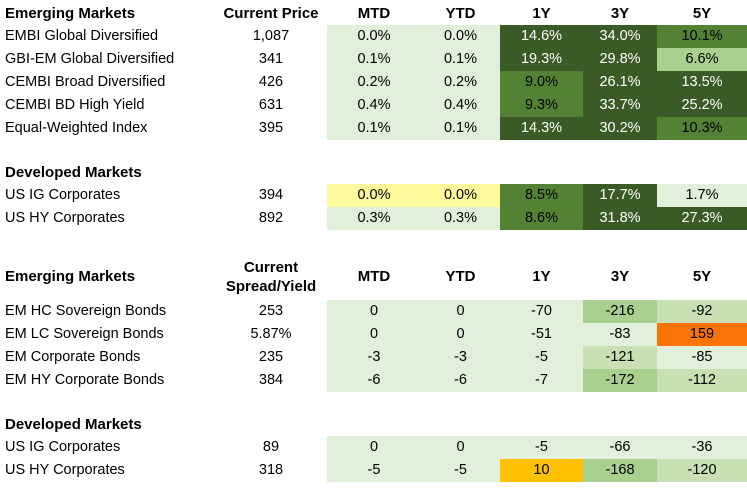  I want to click on row-label: Equal-Weighted Index, so click(76, 127).